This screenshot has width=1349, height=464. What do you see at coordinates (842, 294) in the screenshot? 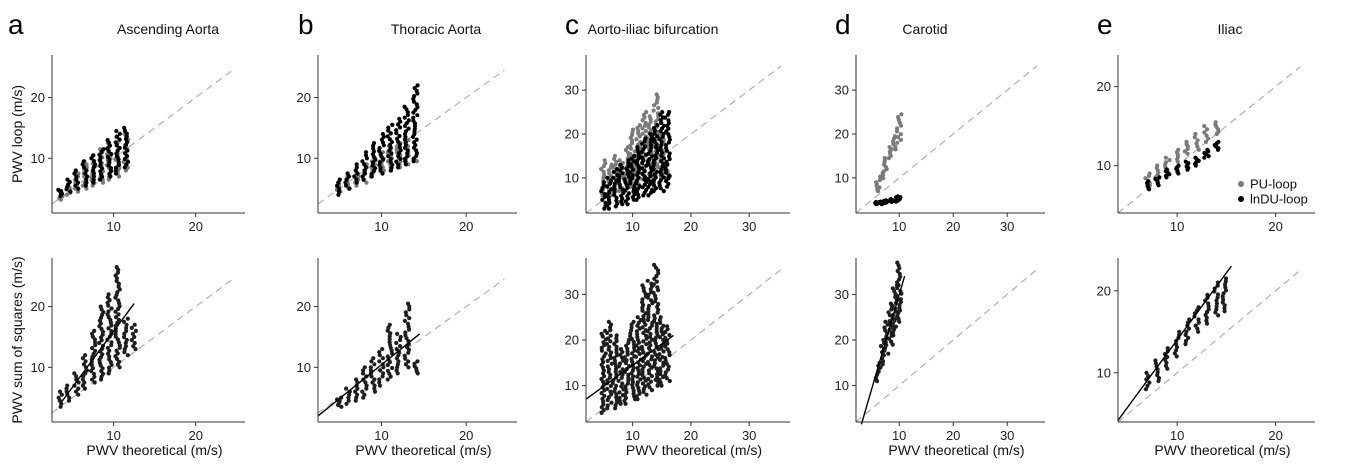
I see `y-tick-label: 30` at bounding box center [842, 294].